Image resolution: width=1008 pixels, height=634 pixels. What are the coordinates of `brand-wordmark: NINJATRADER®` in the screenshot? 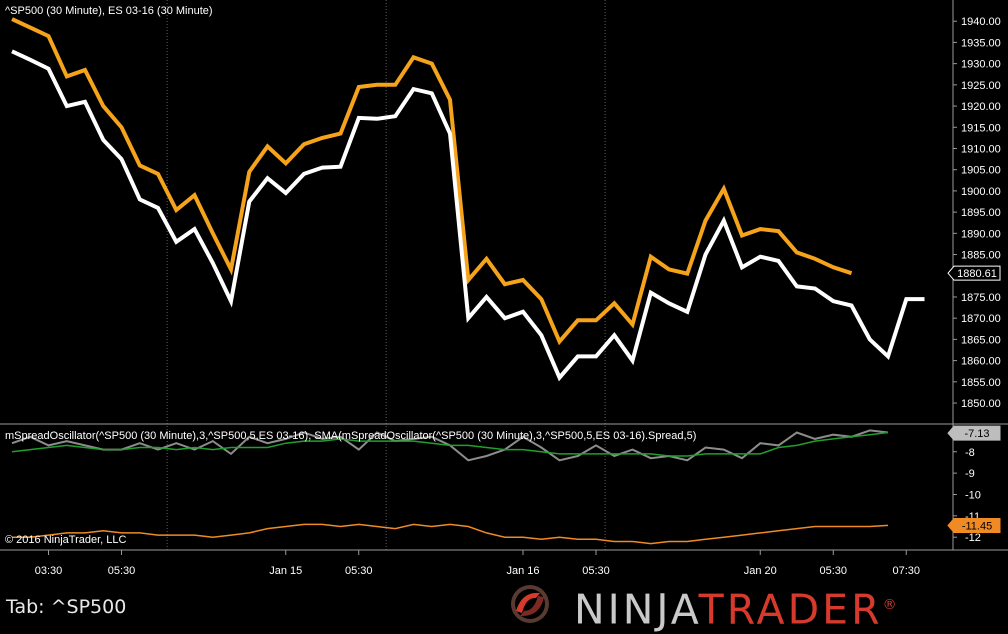 It's located at (737, 607).